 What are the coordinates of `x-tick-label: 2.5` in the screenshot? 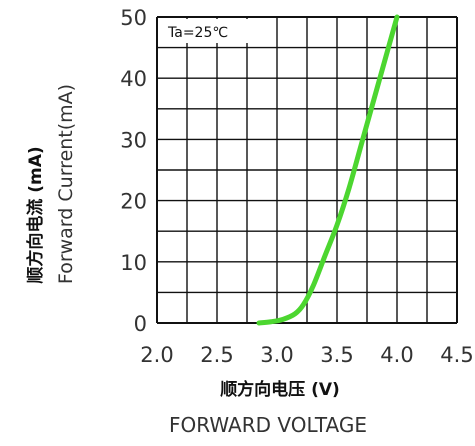 It's located at (216, 355).